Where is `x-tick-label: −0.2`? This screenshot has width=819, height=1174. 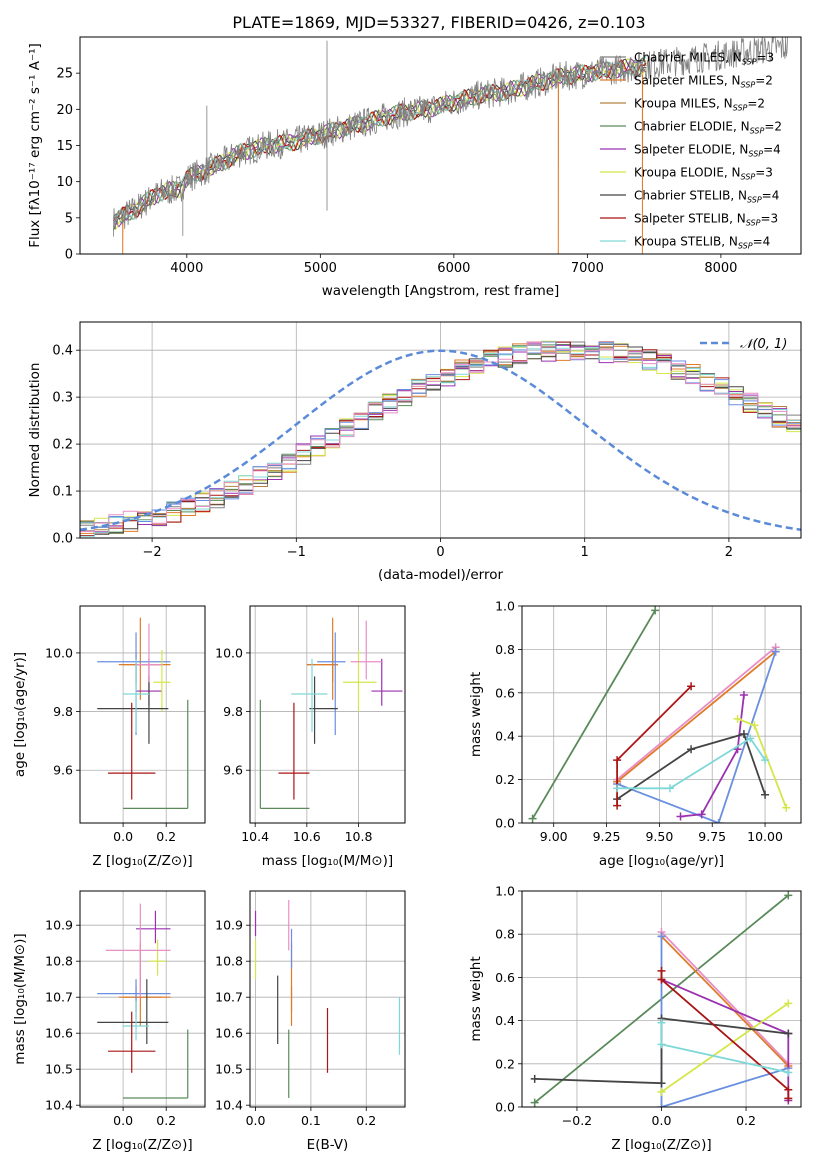
x-tick-label: −0.2 is located at coordinates (577, 1120).